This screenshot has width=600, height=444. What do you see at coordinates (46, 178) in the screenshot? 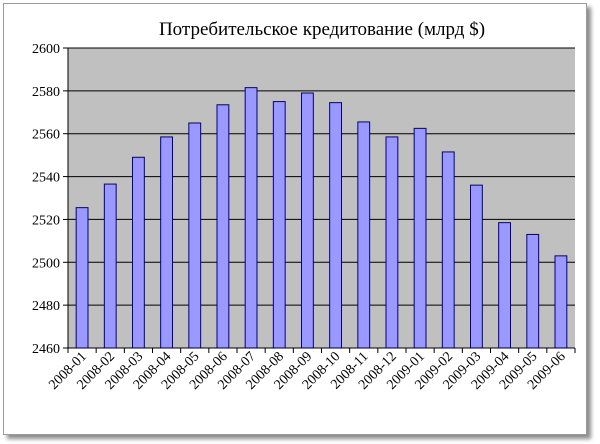
I see `y-tick-label: 2540` at bounding box center [46, 178].